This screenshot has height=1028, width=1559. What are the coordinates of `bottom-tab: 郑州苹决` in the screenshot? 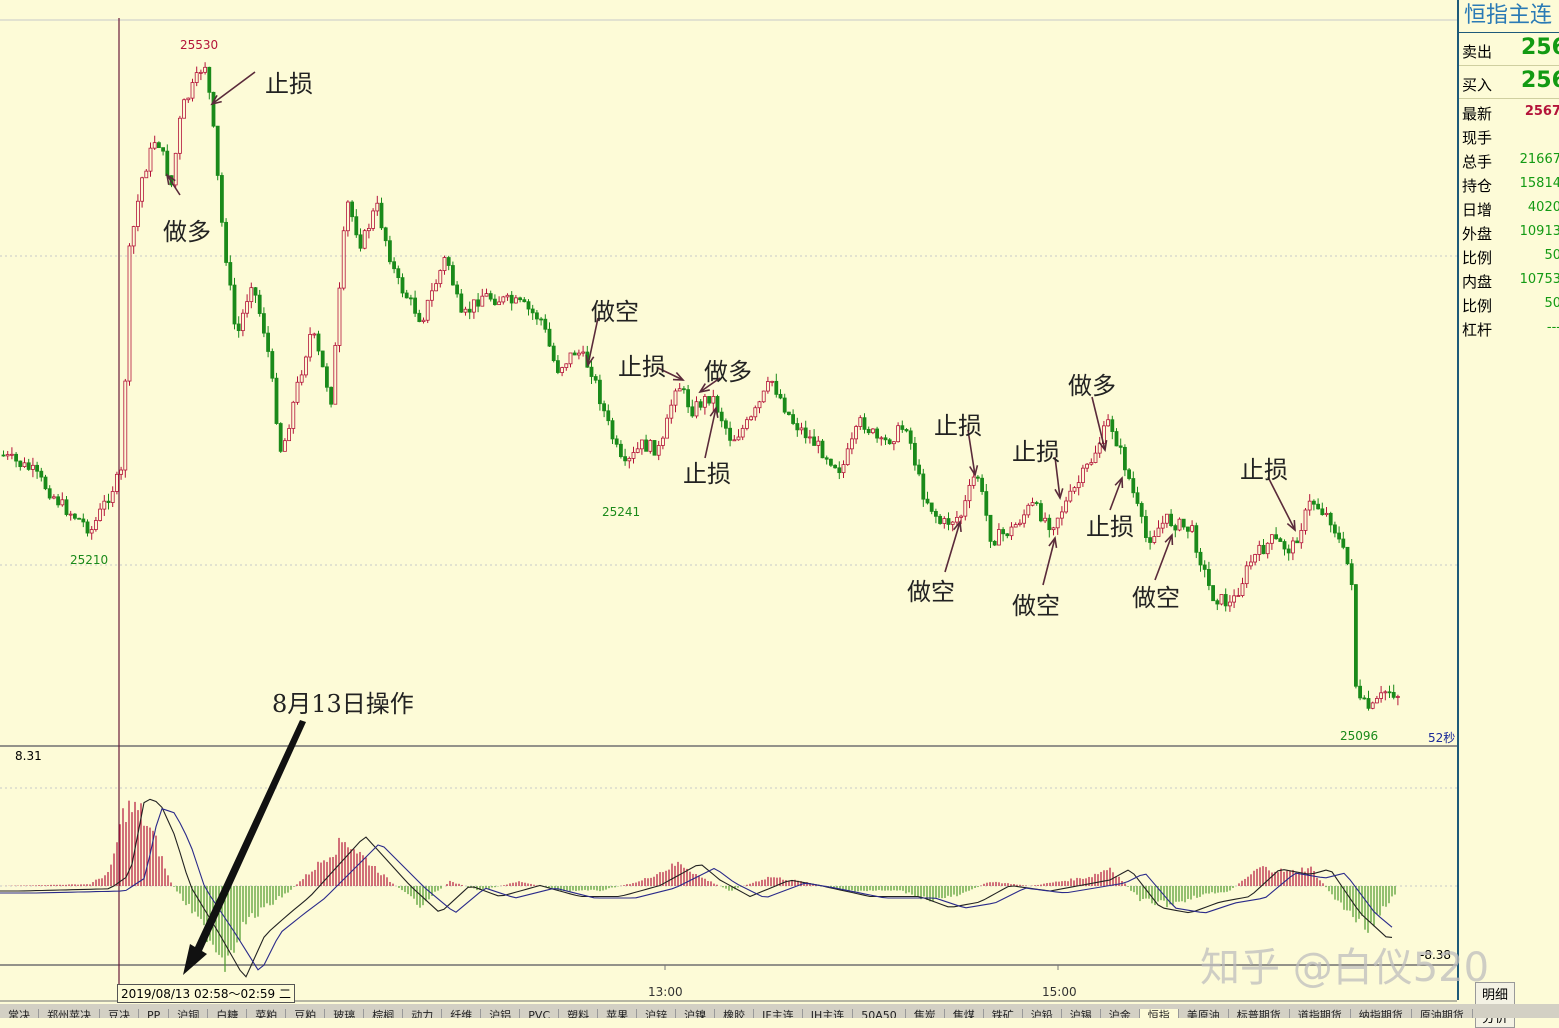 It's located at (69, 1013).